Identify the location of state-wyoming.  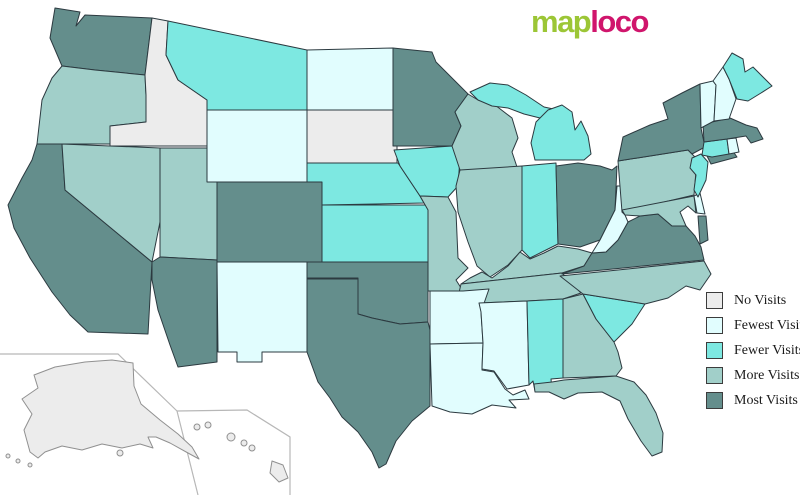
(257, 146).